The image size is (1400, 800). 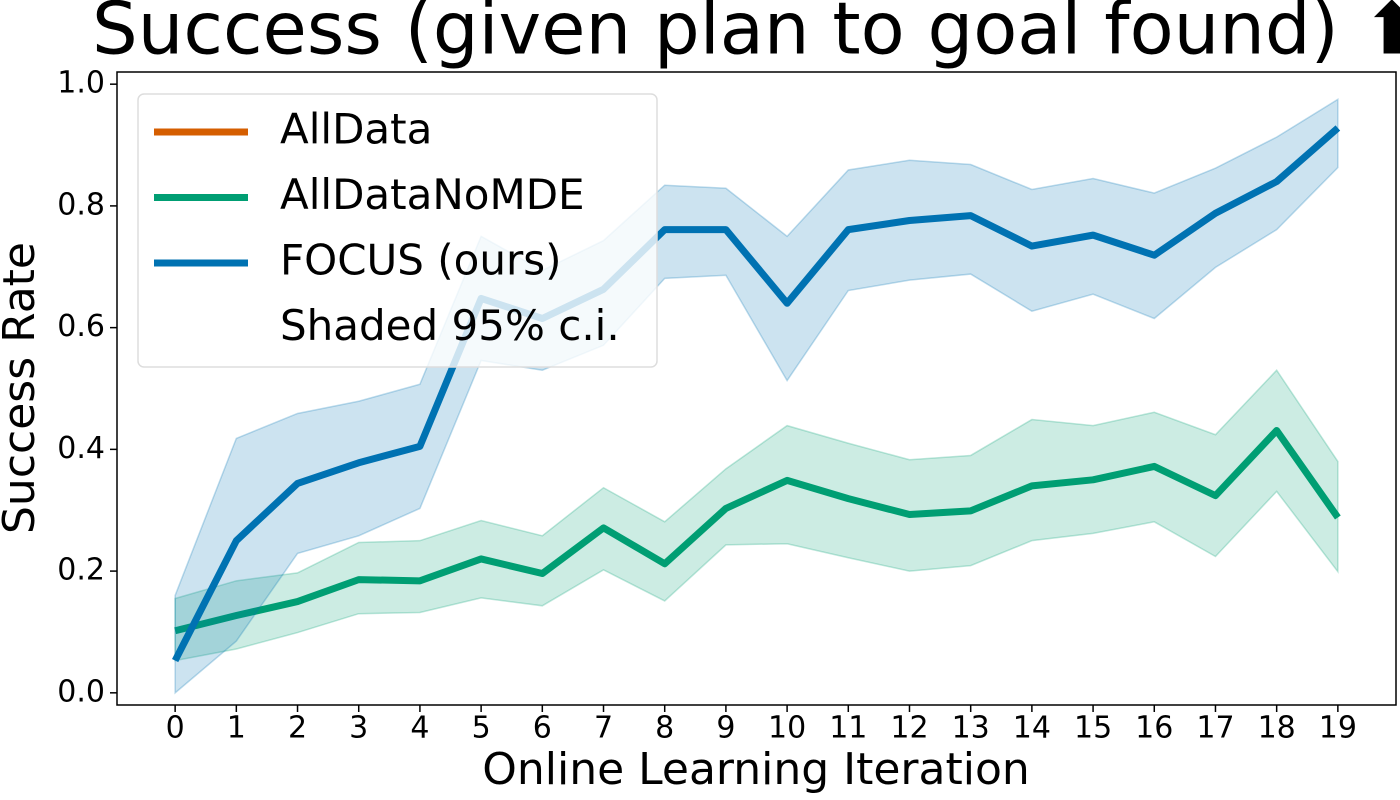 What do you see at coordinates (1277, 728) in the screenshot?
I see `x-tick-label: 18` at bounding box center [1277, 728].